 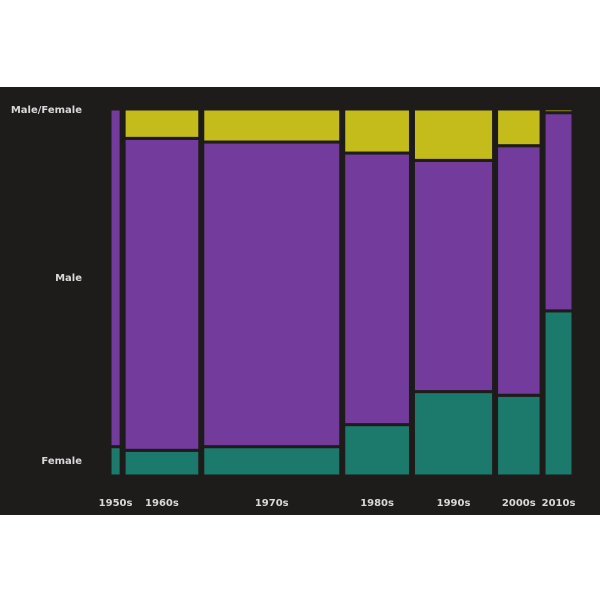 I want to click on y-axis-tick-labels: Female Male Male/Female, so click(x=46, y=286).